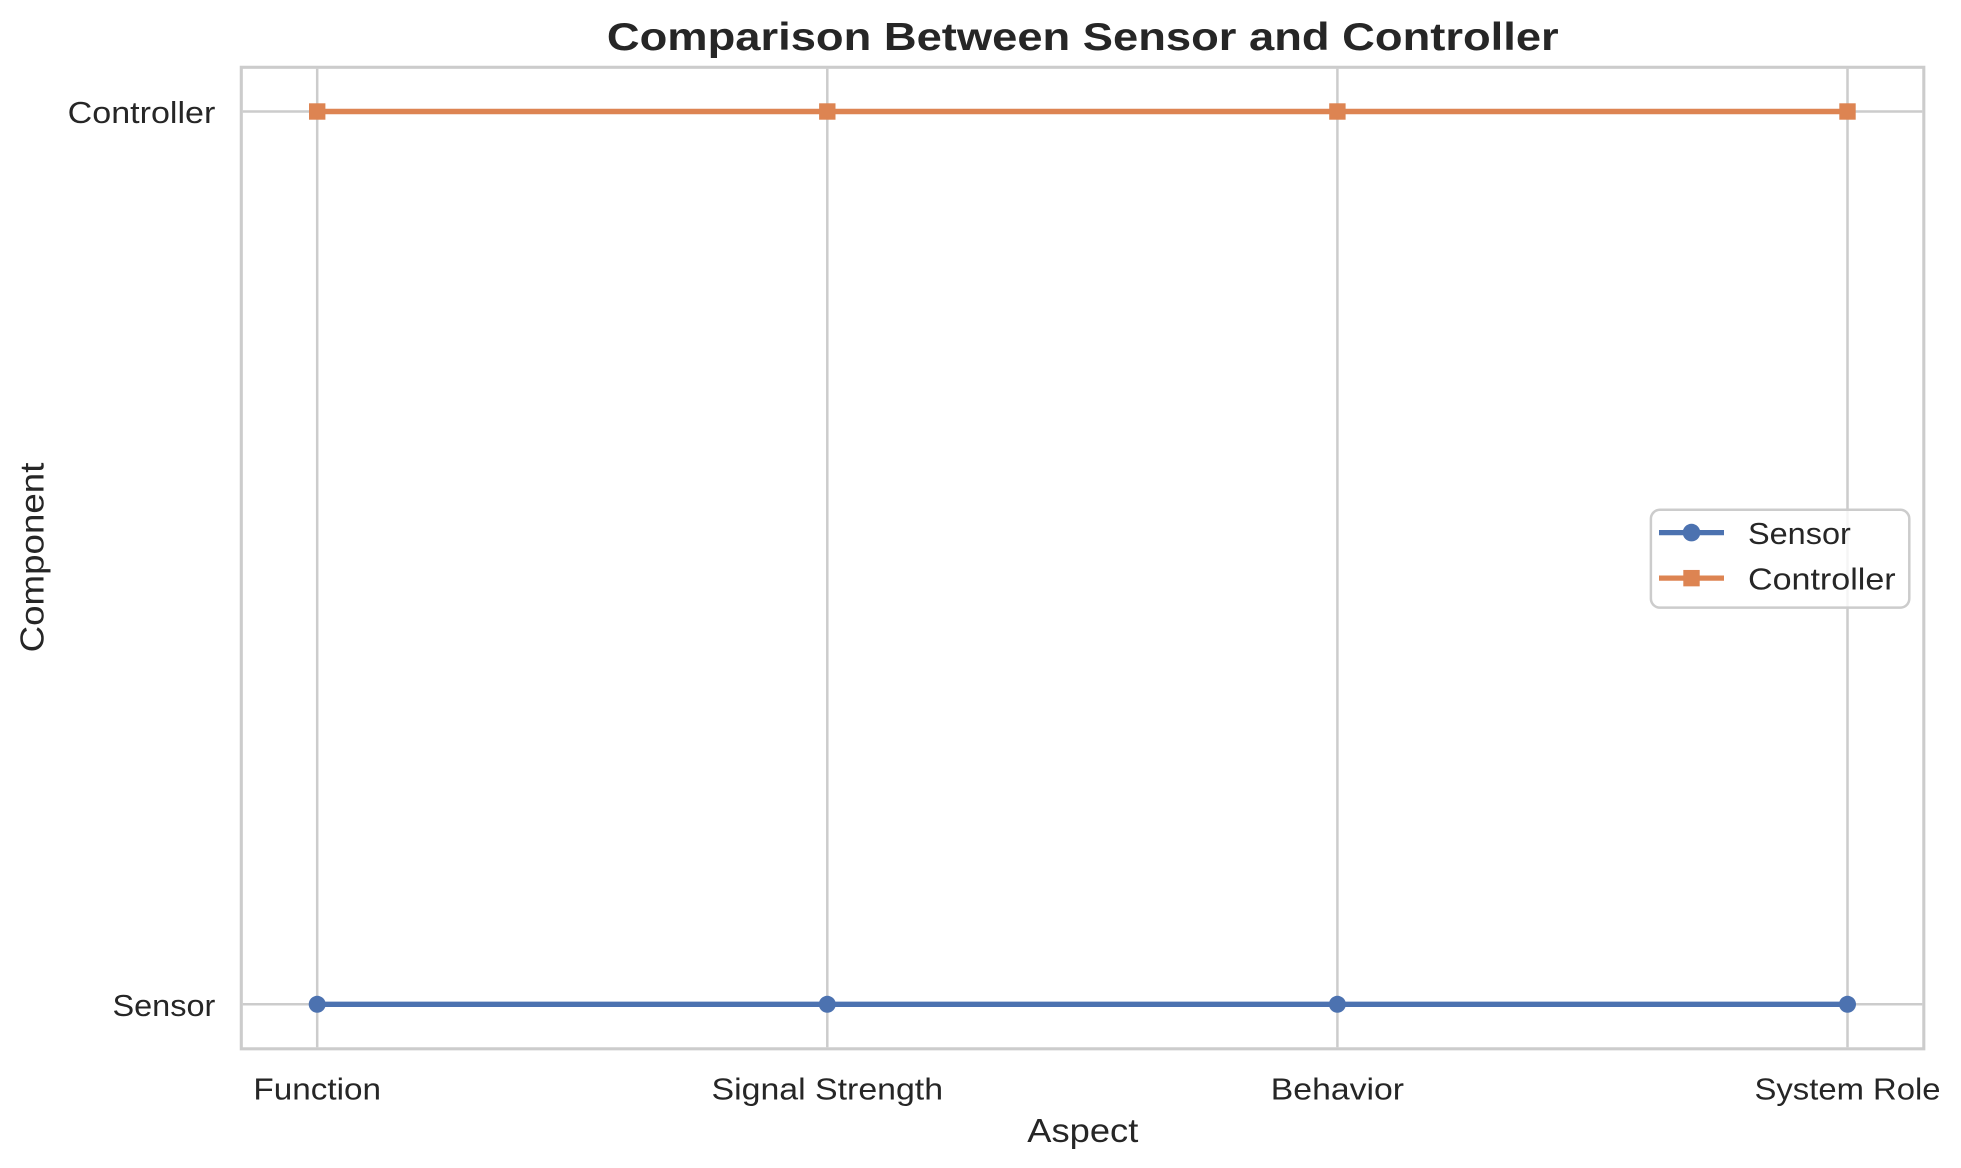 This screenshot has width=1961, height=1168. Describe the element at coordinates (1337, 1090) in the screenshot. I see `svg-text: Behavior` at that location.